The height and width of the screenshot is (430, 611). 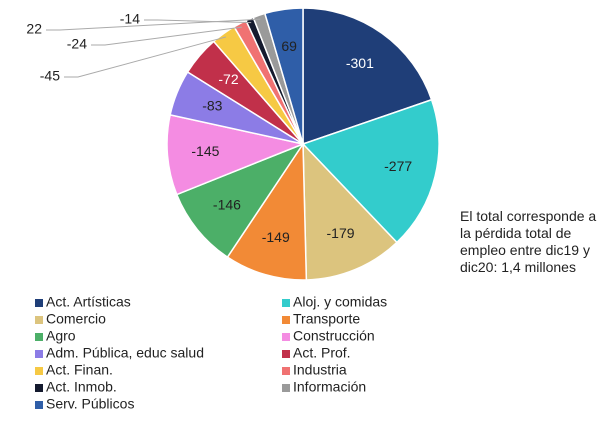 I want to click on legend-label: Act. Finan., so click(x=79, y=370).